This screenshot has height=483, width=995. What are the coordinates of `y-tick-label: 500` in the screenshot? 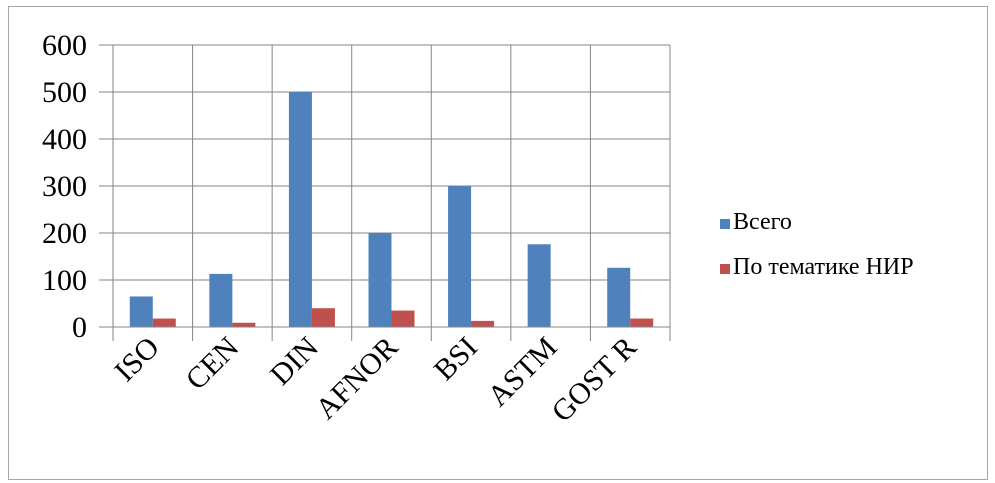 It's located at (64, 92).